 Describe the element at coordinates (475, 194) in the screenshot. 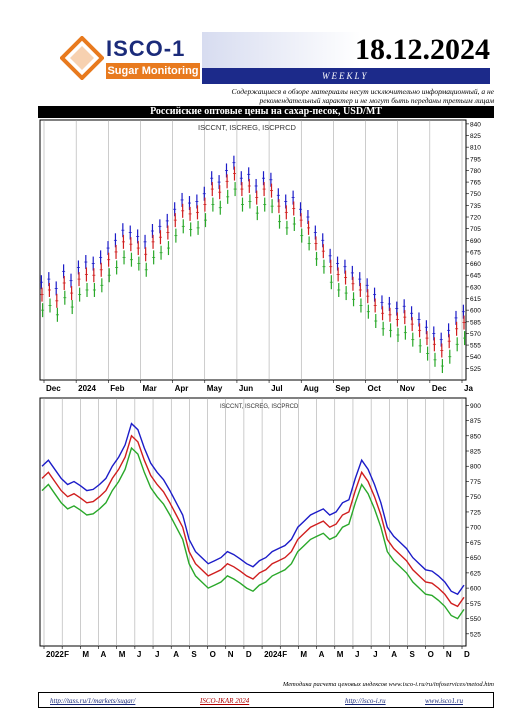

I see `y-tick-label: 750` at that location.